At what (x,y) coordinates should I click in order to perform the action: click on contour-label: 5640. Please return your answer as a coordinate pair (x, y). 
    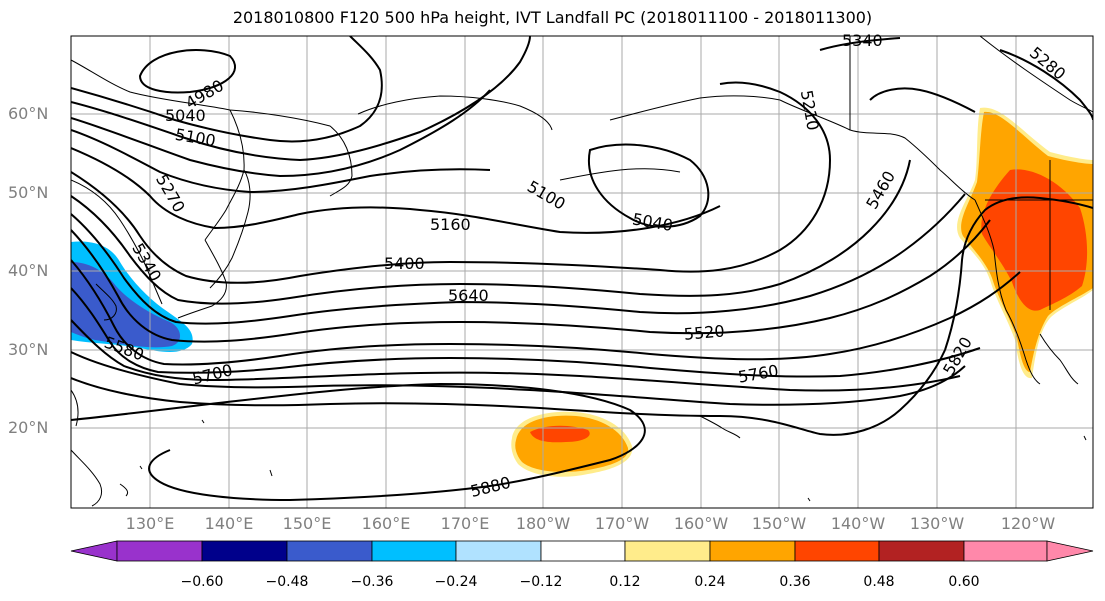
    Looking at the image, I should click on (468, 295).